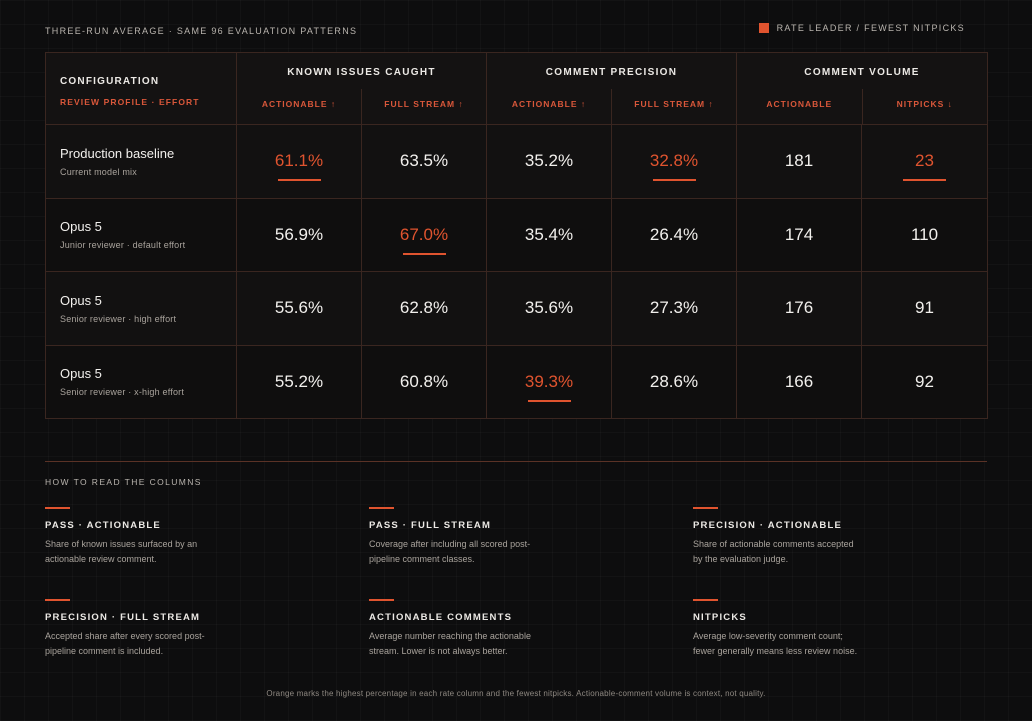  What do you see at coordinates (924, 106) in the screenshot?
I see `column-header: NITPICKS ↓` at bounding box center [924, 106].